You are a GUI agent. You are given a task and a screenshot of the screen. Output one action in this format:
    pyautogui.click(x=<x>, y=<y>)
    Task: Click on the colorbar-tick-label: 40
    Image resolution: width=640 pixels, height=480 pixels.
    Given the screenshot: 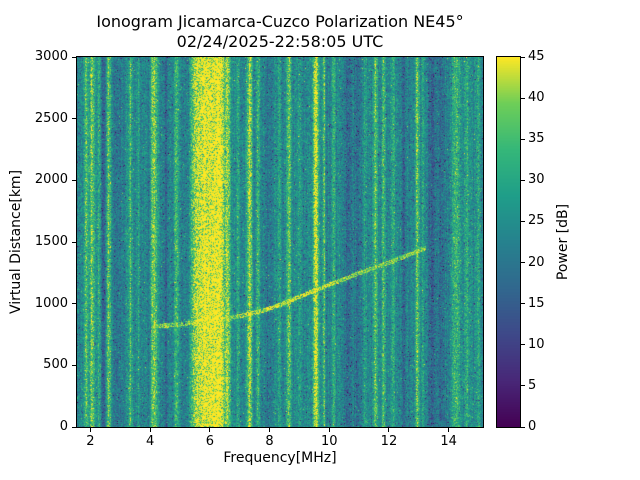 What is the action you would take?
    pyautogui.click(x=536, y=98)
    